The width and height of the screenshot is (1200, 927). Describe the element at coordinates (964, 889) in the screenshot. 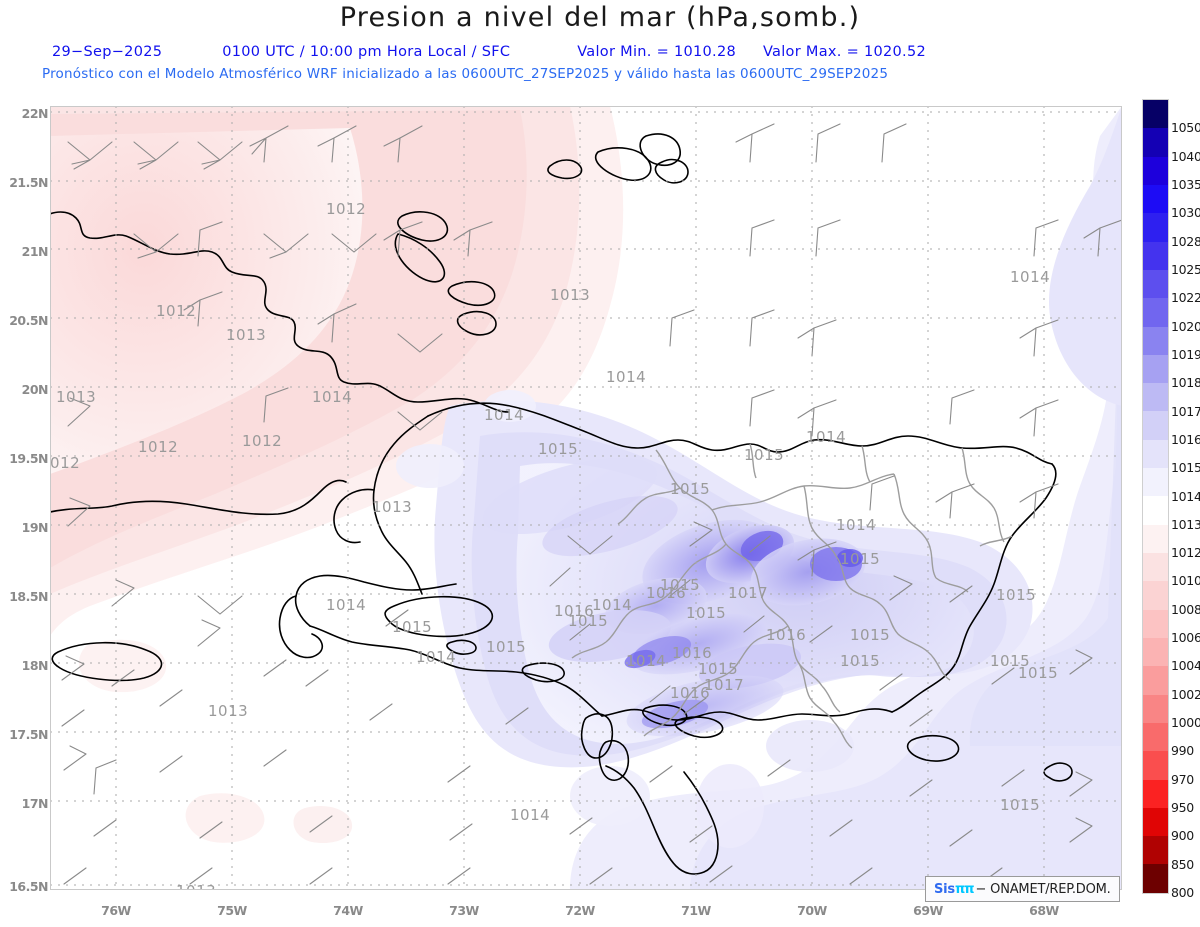

I see `logo-pi-icon: ππ` at that location.